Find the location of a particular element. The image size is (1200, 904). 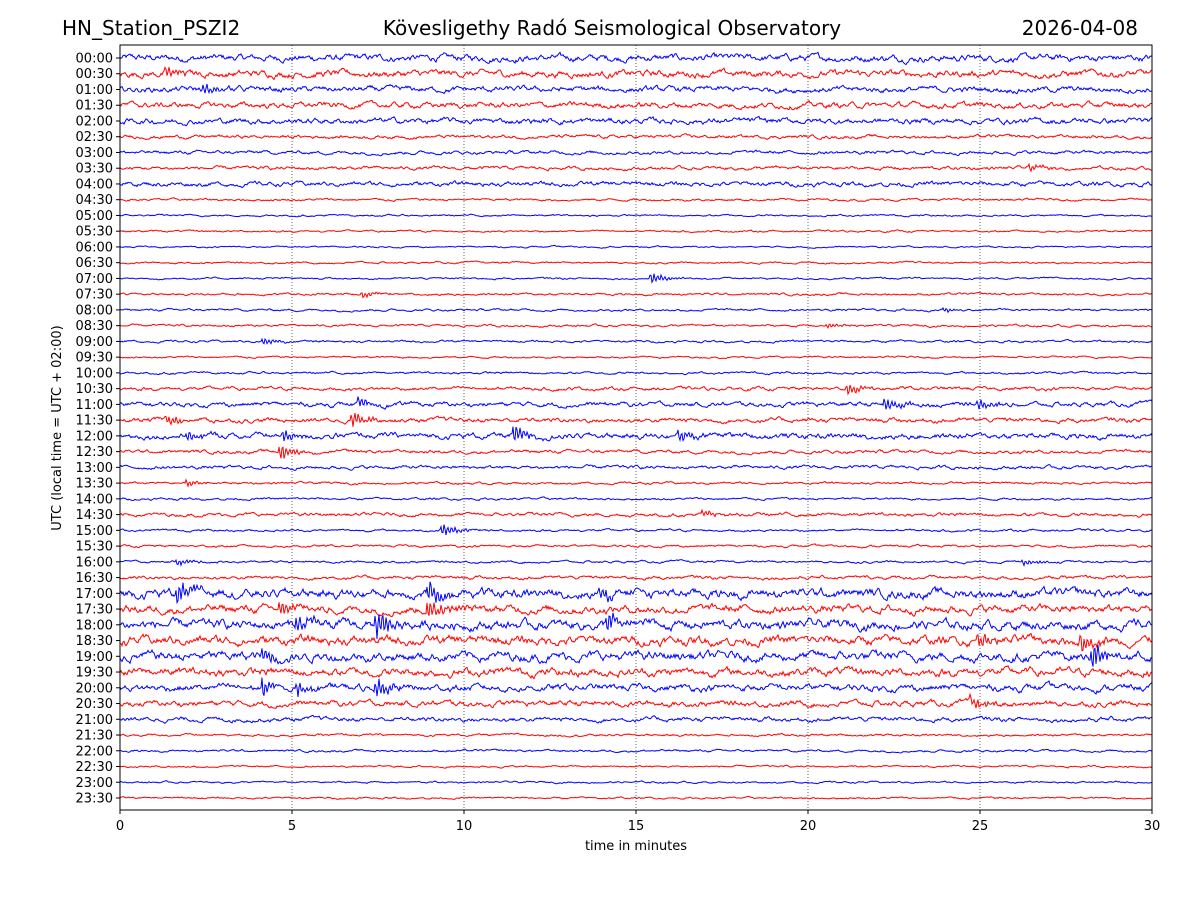

y-tick-label: 06:30 is located at coordinates (94, 263).